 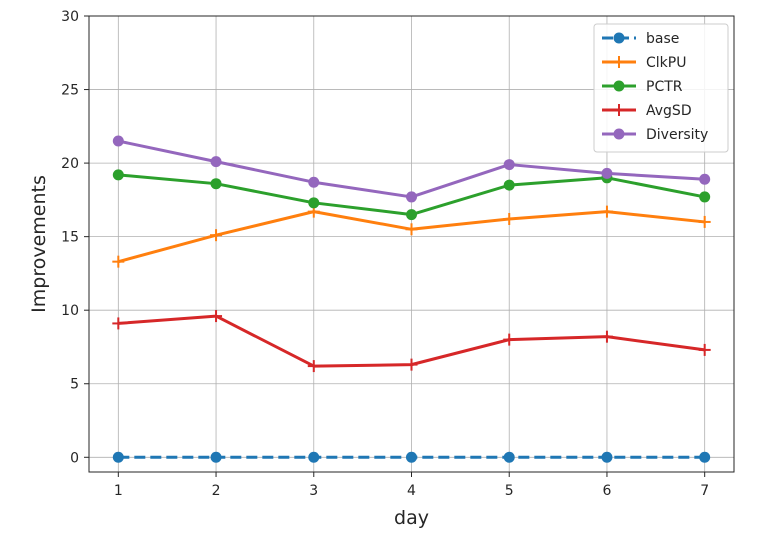 What do you see at coordinates (74, 385) in the screenshot?
I see `y-tick-label: 5` at bounding box center [74, 385].